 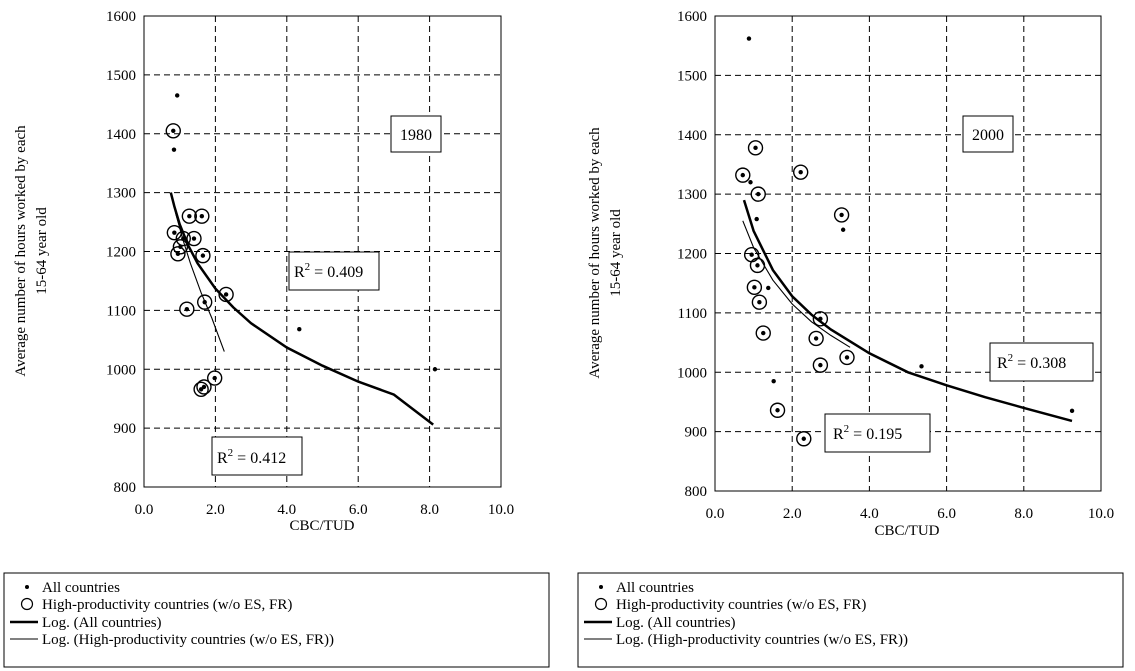 I want to click on y-axis-label-2000-line1: Average number of hours worked by each, so click(x=595, y=253).